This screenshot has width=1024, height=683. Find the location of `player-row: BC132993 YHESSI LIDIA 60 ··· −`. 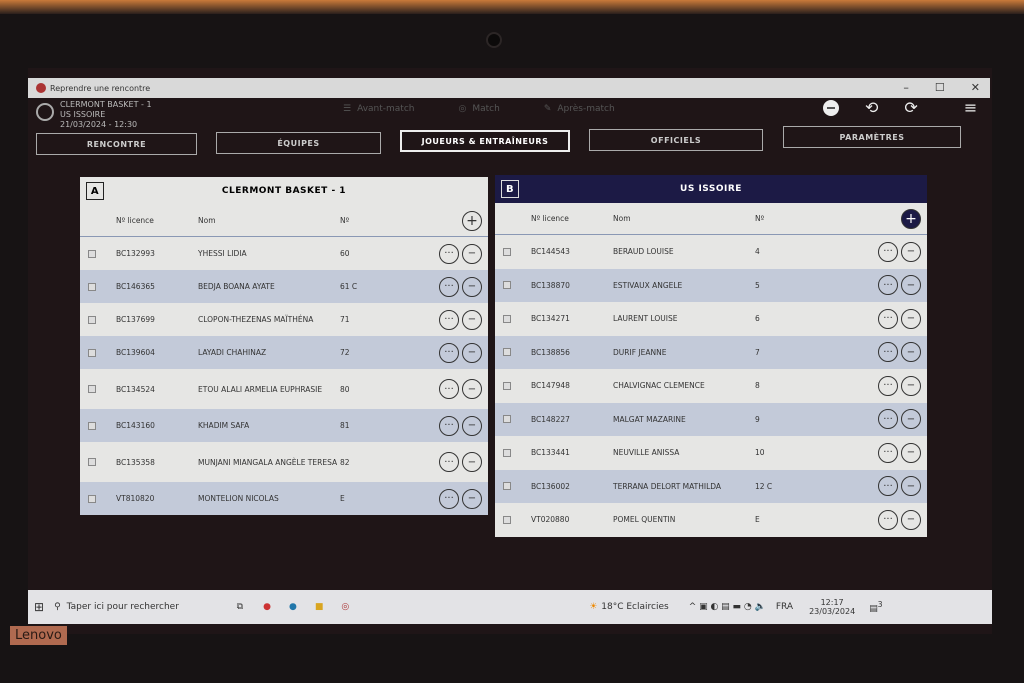

player-row: BC132993 YHESSI LIDIA 60 ··· − is located at coordinates (284, 253).